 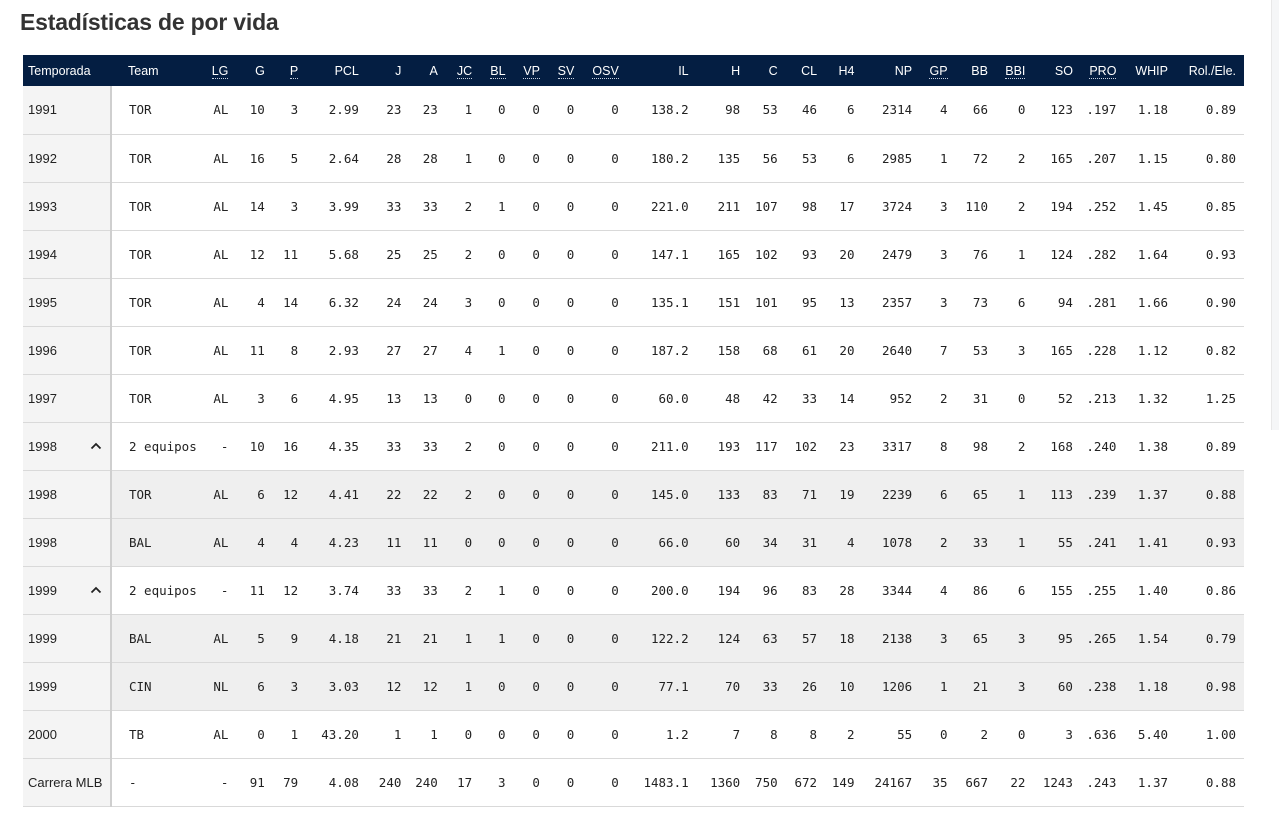 What do you see at coordinates (722, 590) in the screenshot?
I see `cell-h: 194` at bounding box center [722, 590].